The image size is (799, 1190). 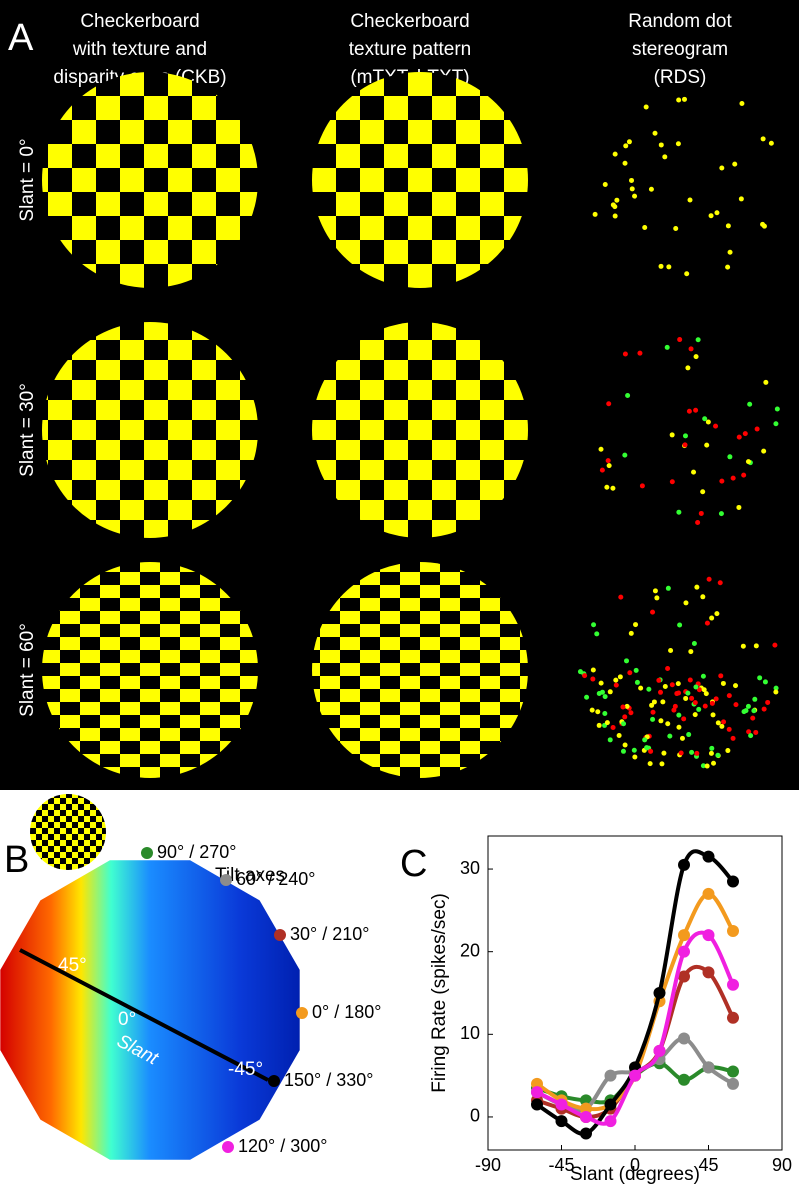 What do you see at coordinates (470, 1033) in the screenshot?
I see `y-tick-label: 10` at bounding box center [470, 1033].